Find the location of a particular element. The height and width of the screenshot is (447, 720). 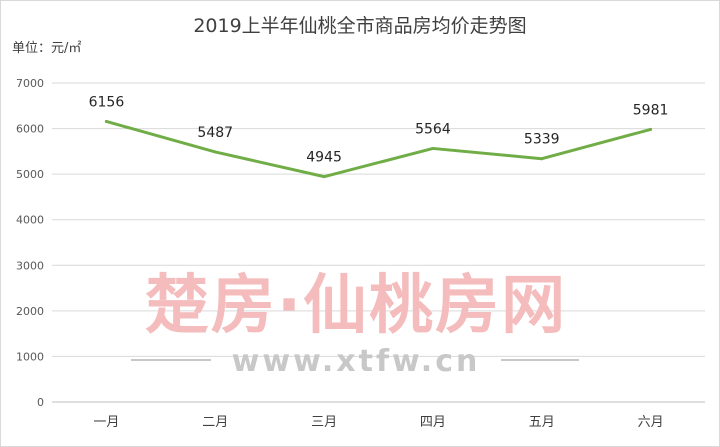

chart-title: 2019上半年仙桃全市商品房均价走势图 is located at coordinates (360, 26).